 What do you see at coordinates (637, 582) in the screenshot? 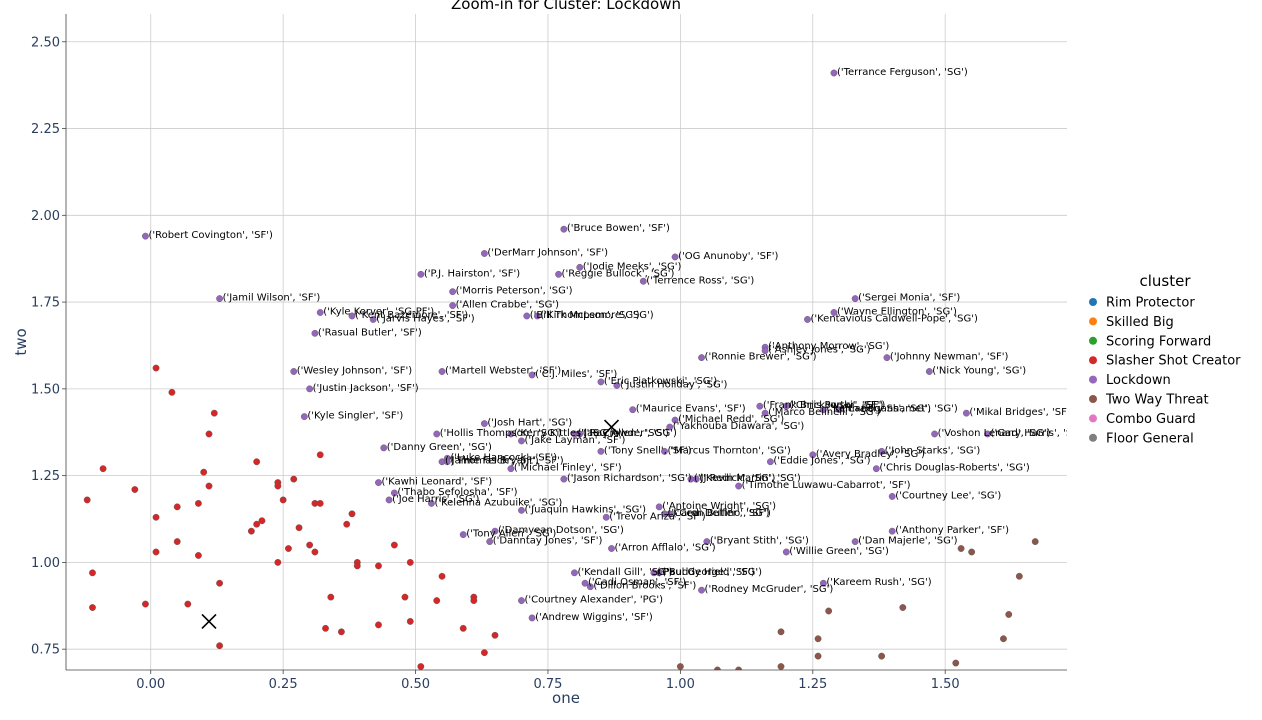
I see `point-label: ('Cadi Osman', 'SF')` at bounding box center [637, 582].